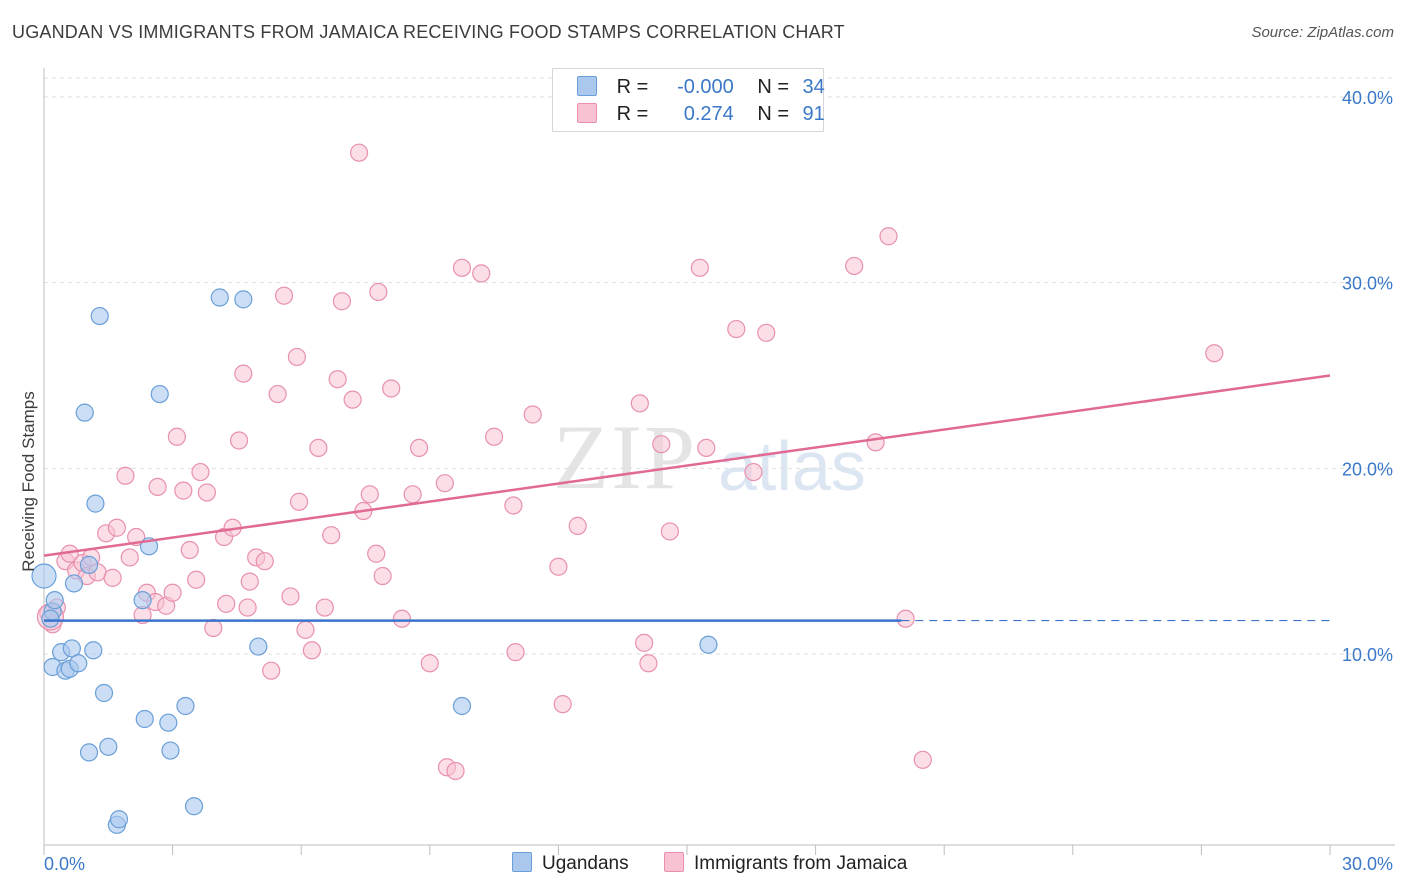 This screenshot has width=1406, height=892. What do you see at coordinates (632, 87) in the screenshot?
I see `legend-r-label-1: R =` at bounding box center [632, 87].